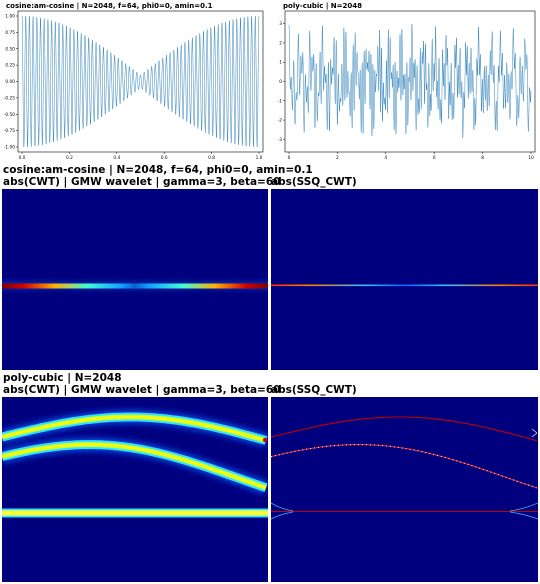  I want to click on row2-title-line1: poly-cubic | N=2048, so click(62, 378).